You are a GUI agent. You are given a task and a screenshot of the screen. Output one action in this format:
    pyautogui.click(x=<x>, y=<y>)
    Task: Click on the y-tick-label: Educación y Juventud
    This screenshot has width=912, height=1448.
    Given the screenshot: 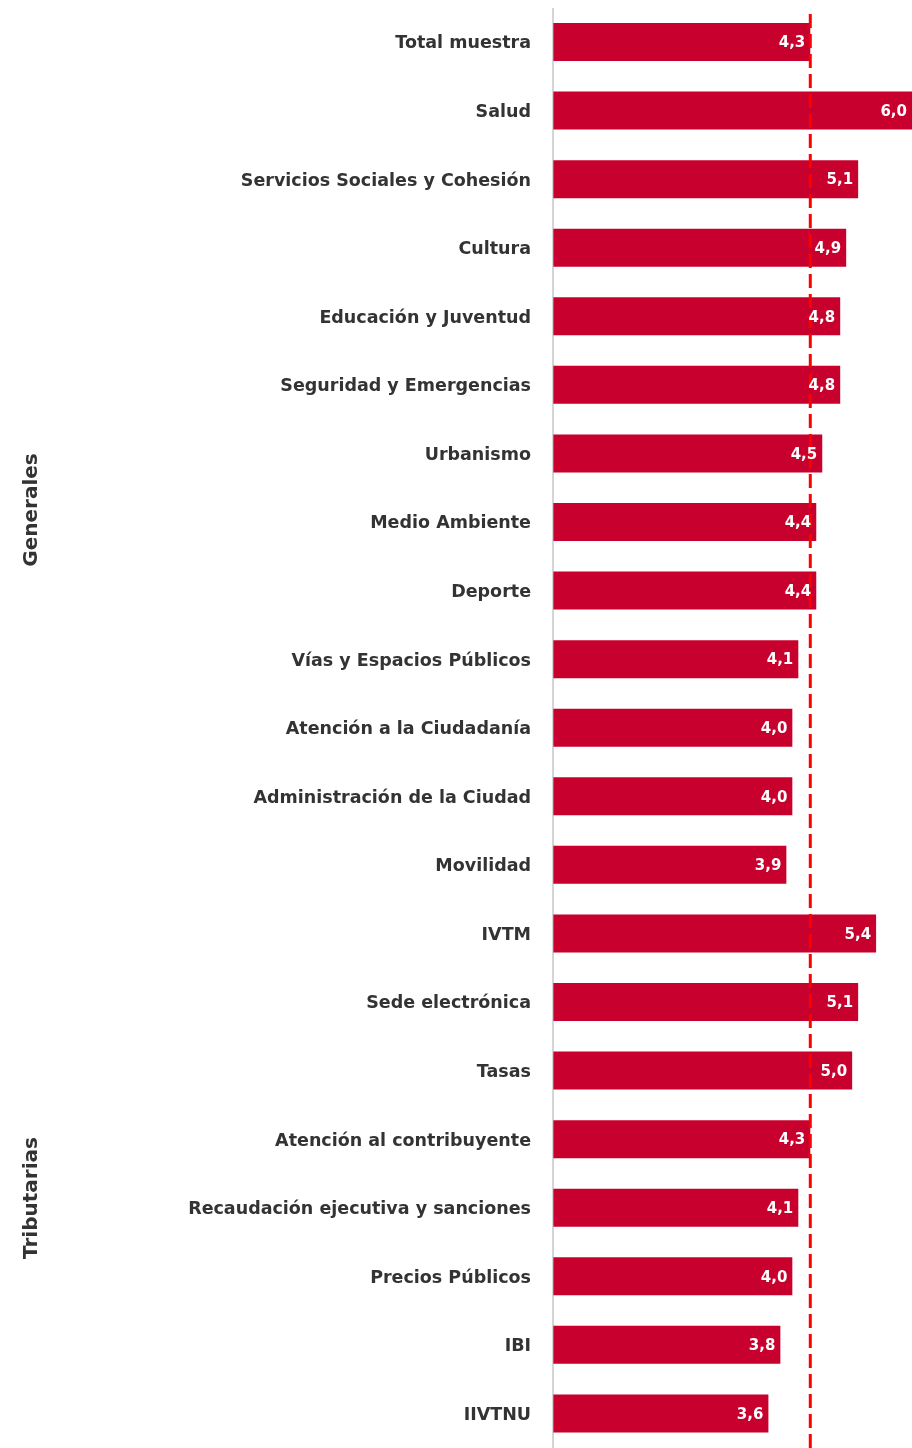 What is the action you would take?
    pyautogui.click(x=425, y=316)
    